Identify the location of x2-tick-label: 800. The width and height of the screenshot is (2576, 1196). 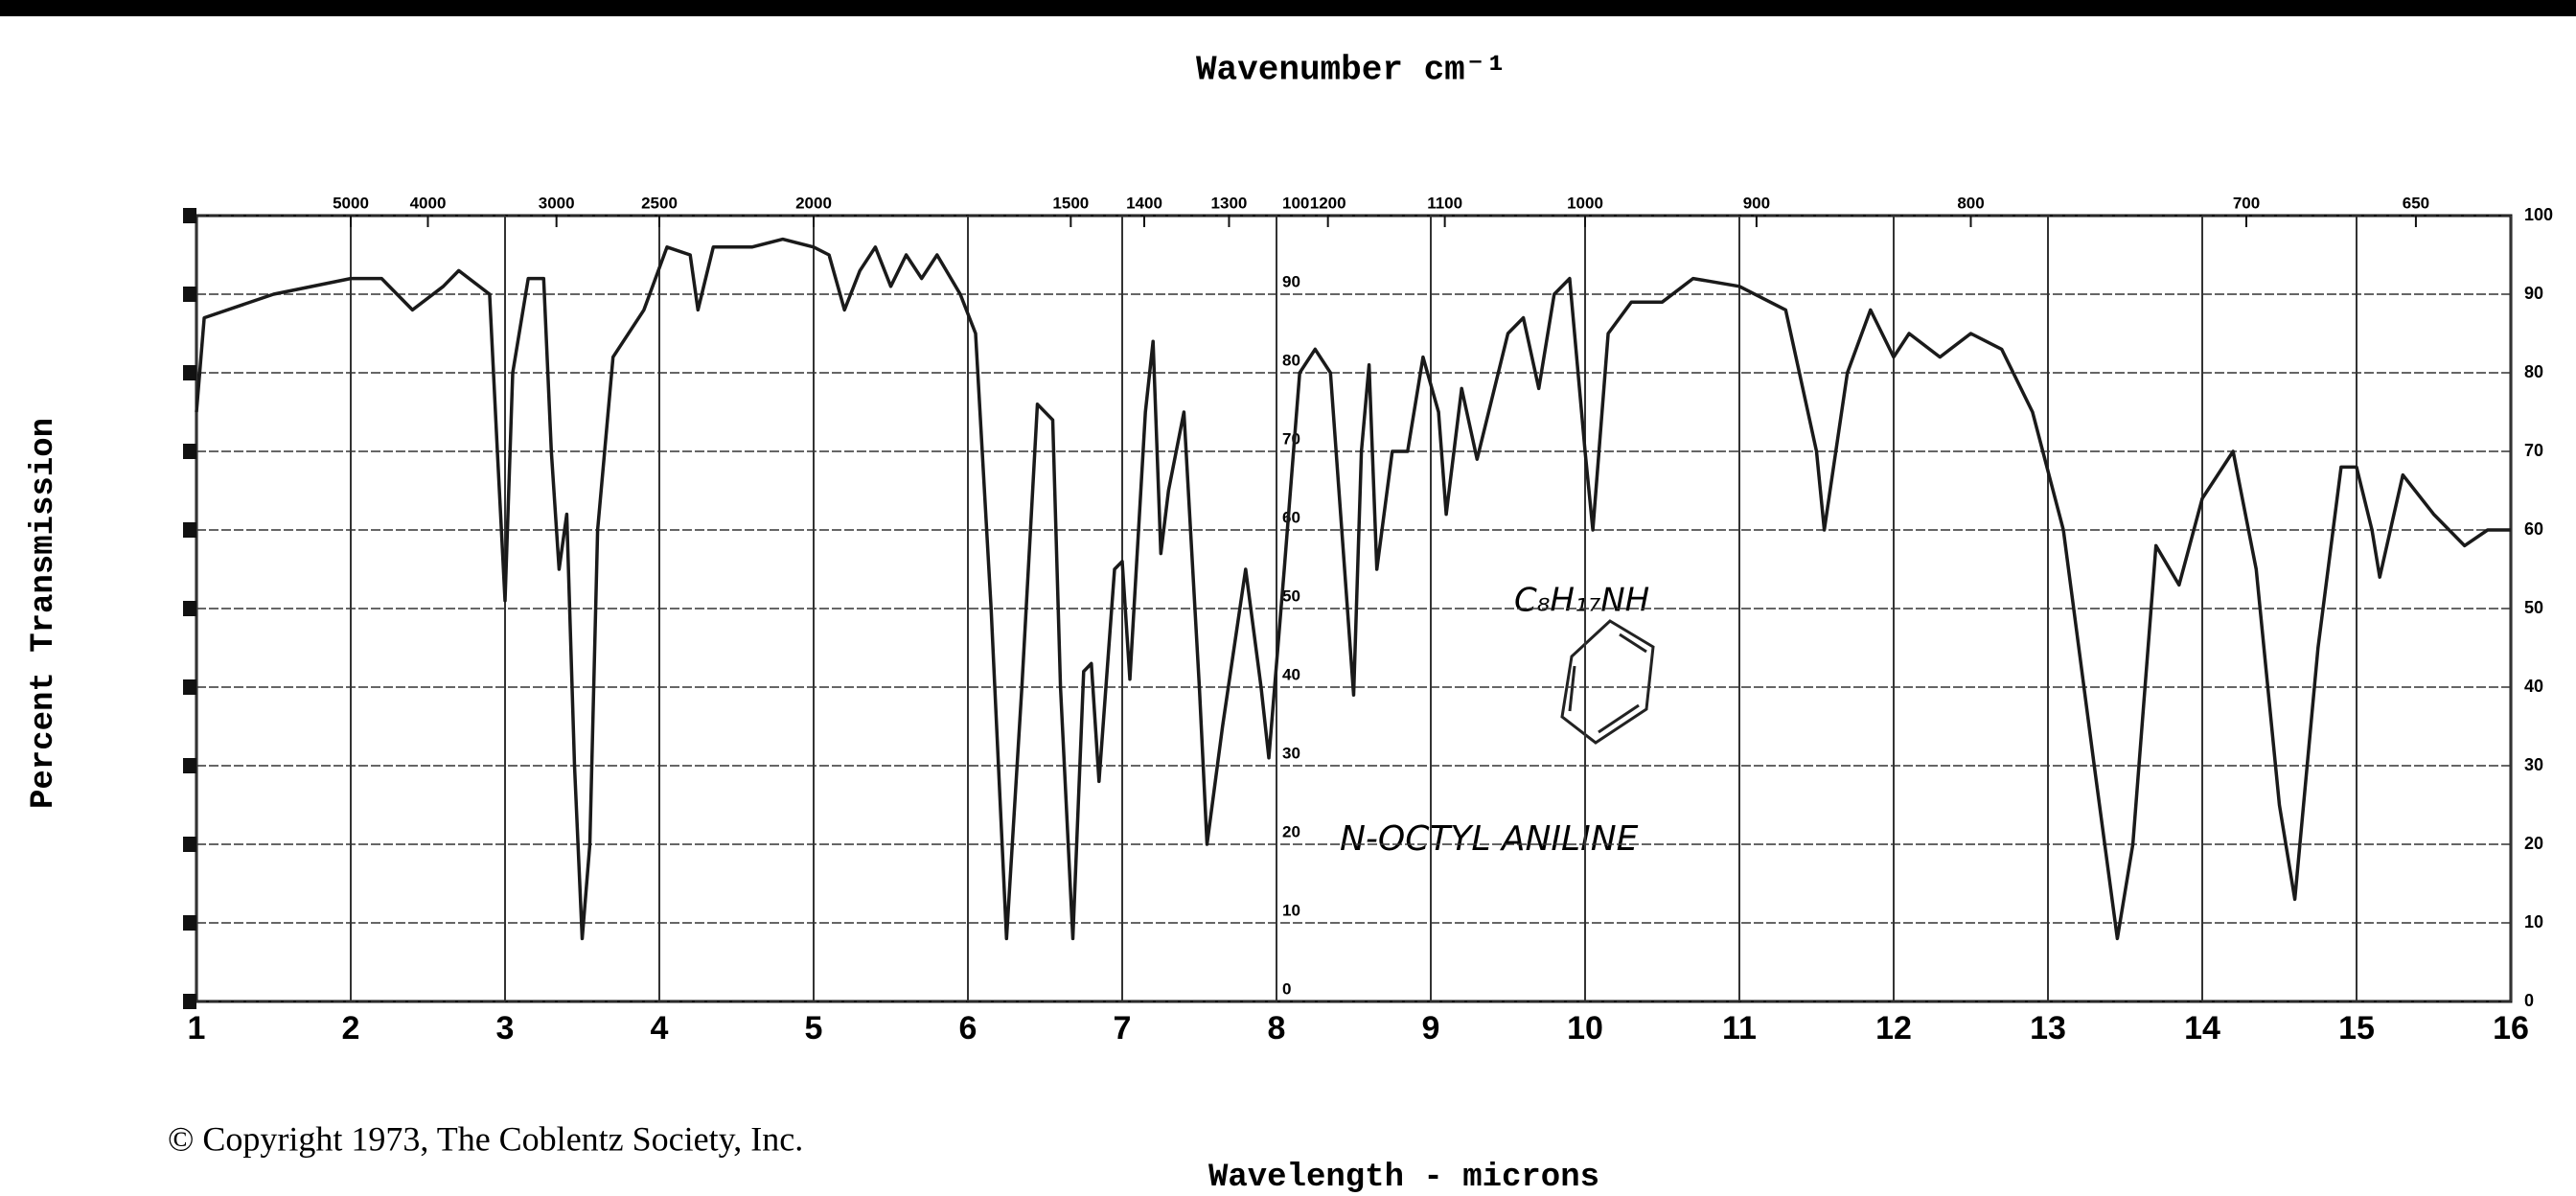
(1970, 203).